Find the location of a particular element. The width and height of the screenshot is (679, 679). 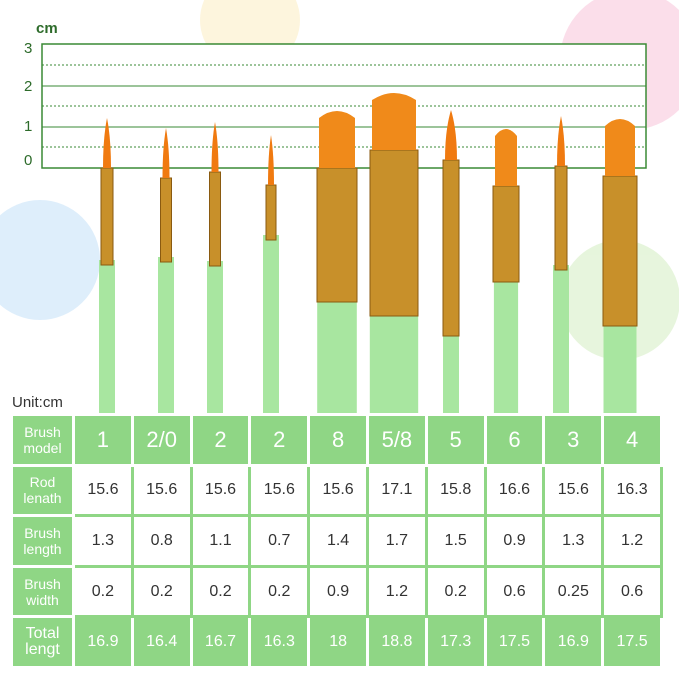

table-cell: 8 is located at coordinates (338, 440).